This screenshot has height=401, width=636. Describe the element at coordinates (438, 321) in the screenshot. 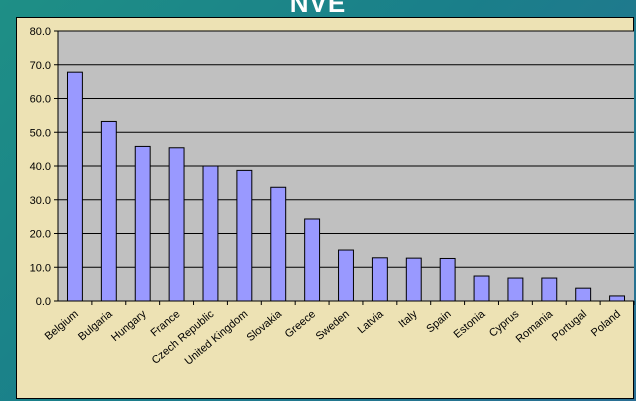

I see `x-category-label: Spain` at that location.